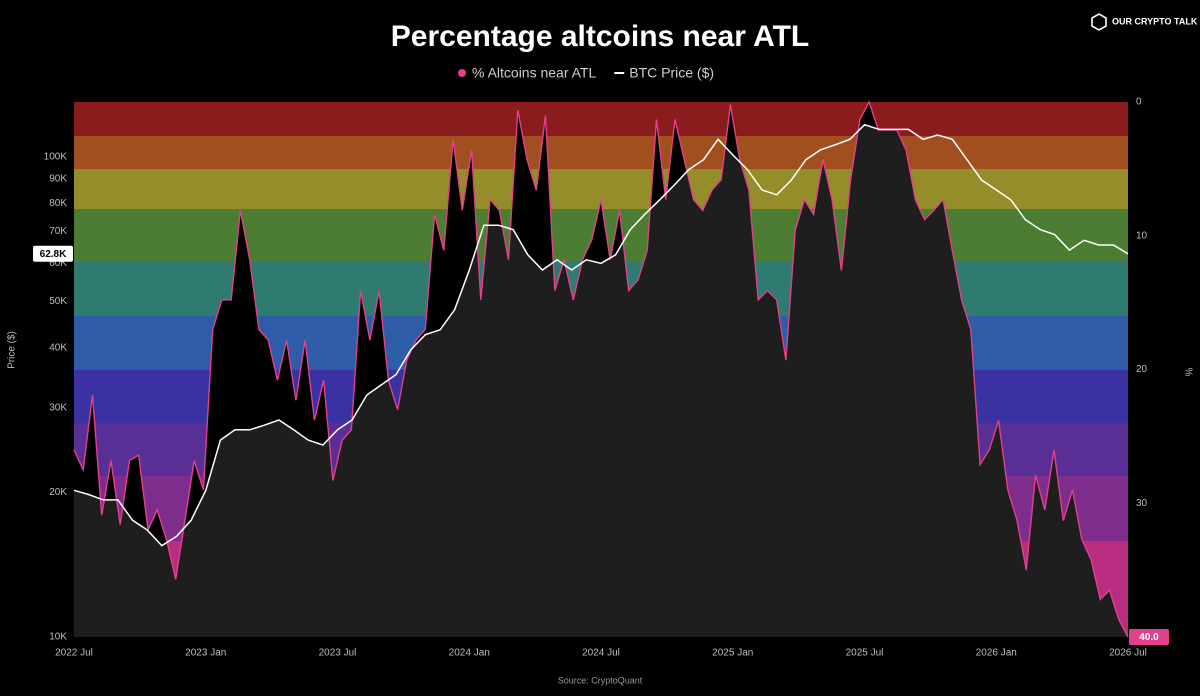 The image size is (1200, 696). Describe the element at coordinates (1139, 102) in the screenshot. I see `y2-tick-label: 0` at that location.